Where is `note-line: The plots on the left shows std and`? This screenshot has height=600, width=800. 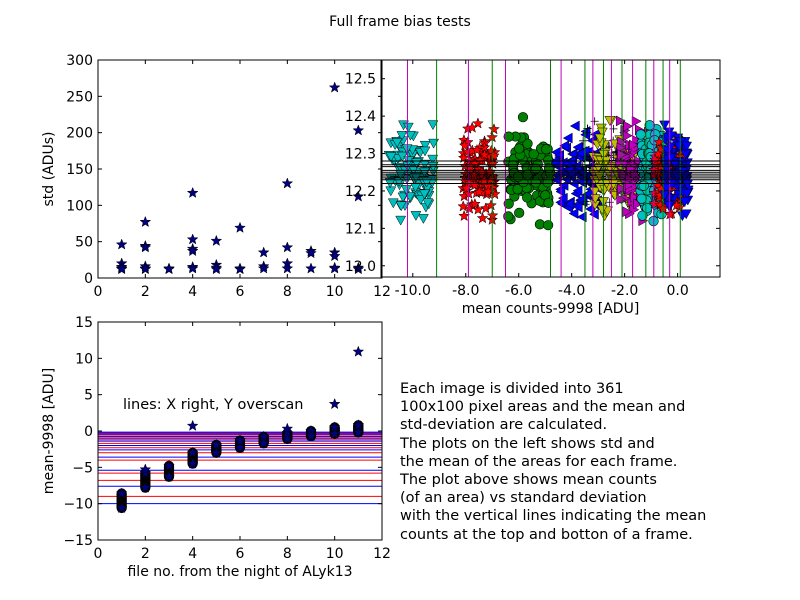
note-line: The plots on the left shows std and is located at coordinates (527, 443).